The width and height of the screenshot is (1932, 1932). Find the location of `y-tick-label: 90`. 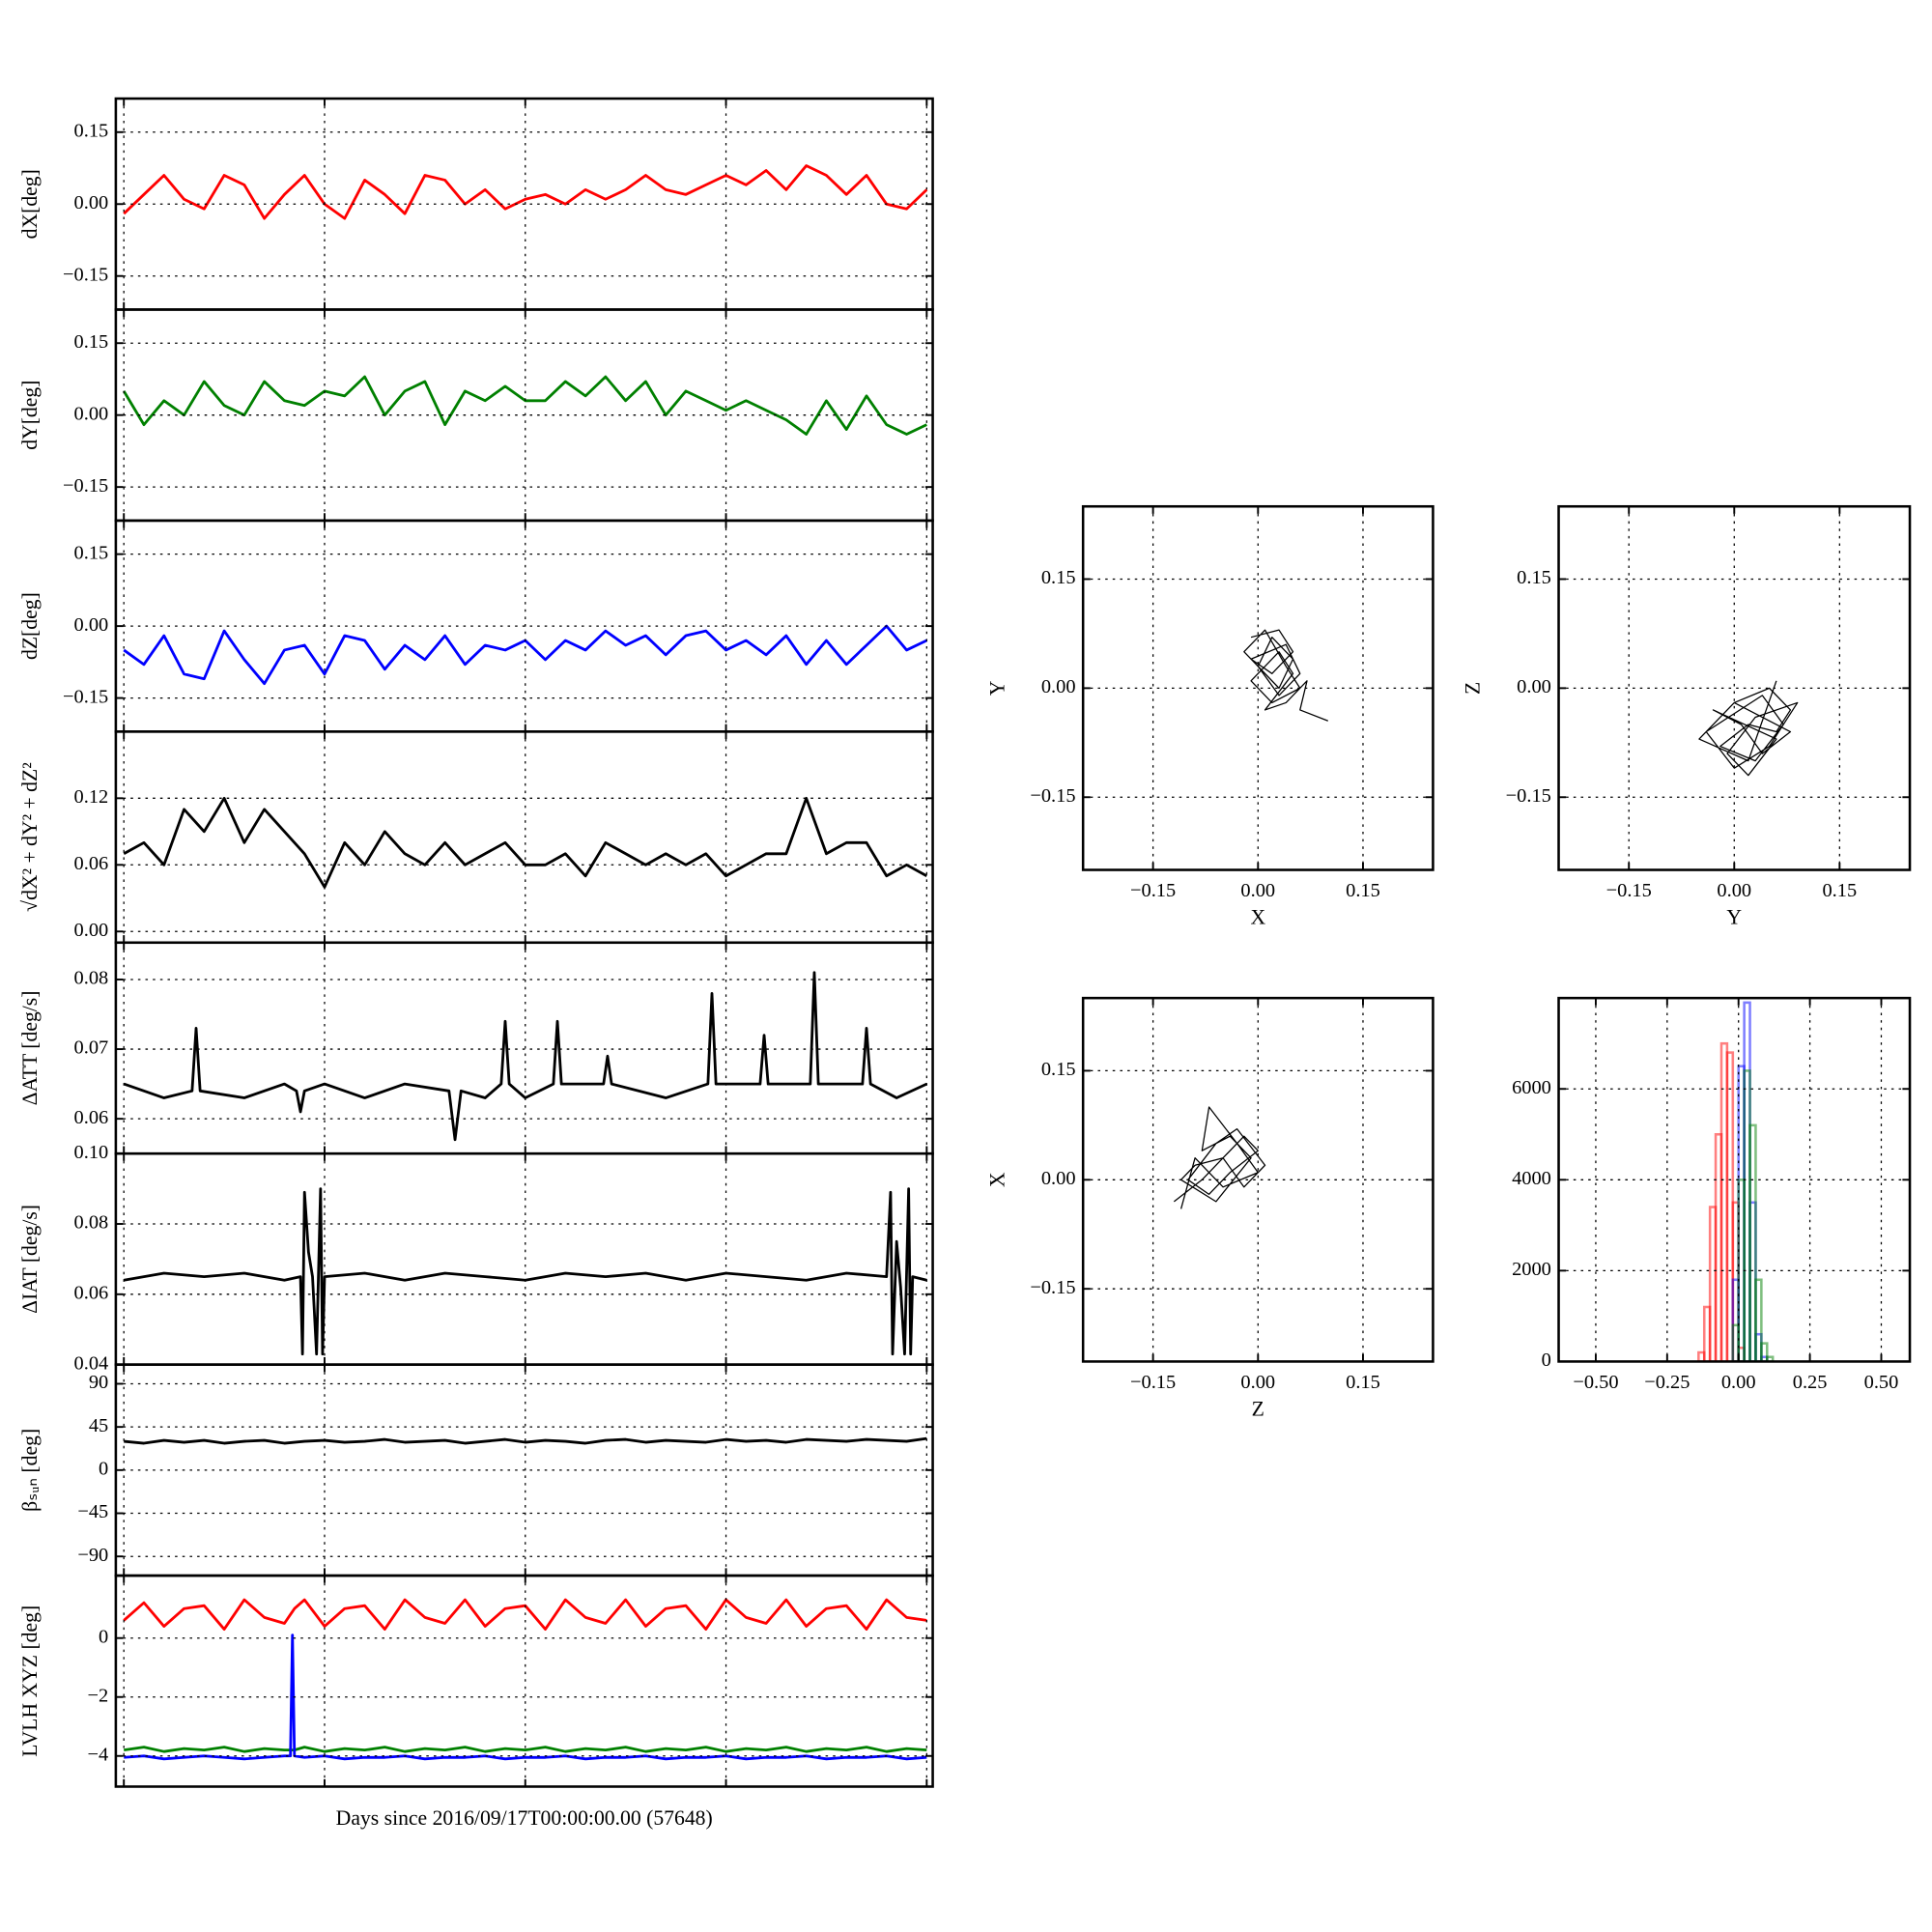

y-tick-label: 90 is located at coordinates (98, 1382).